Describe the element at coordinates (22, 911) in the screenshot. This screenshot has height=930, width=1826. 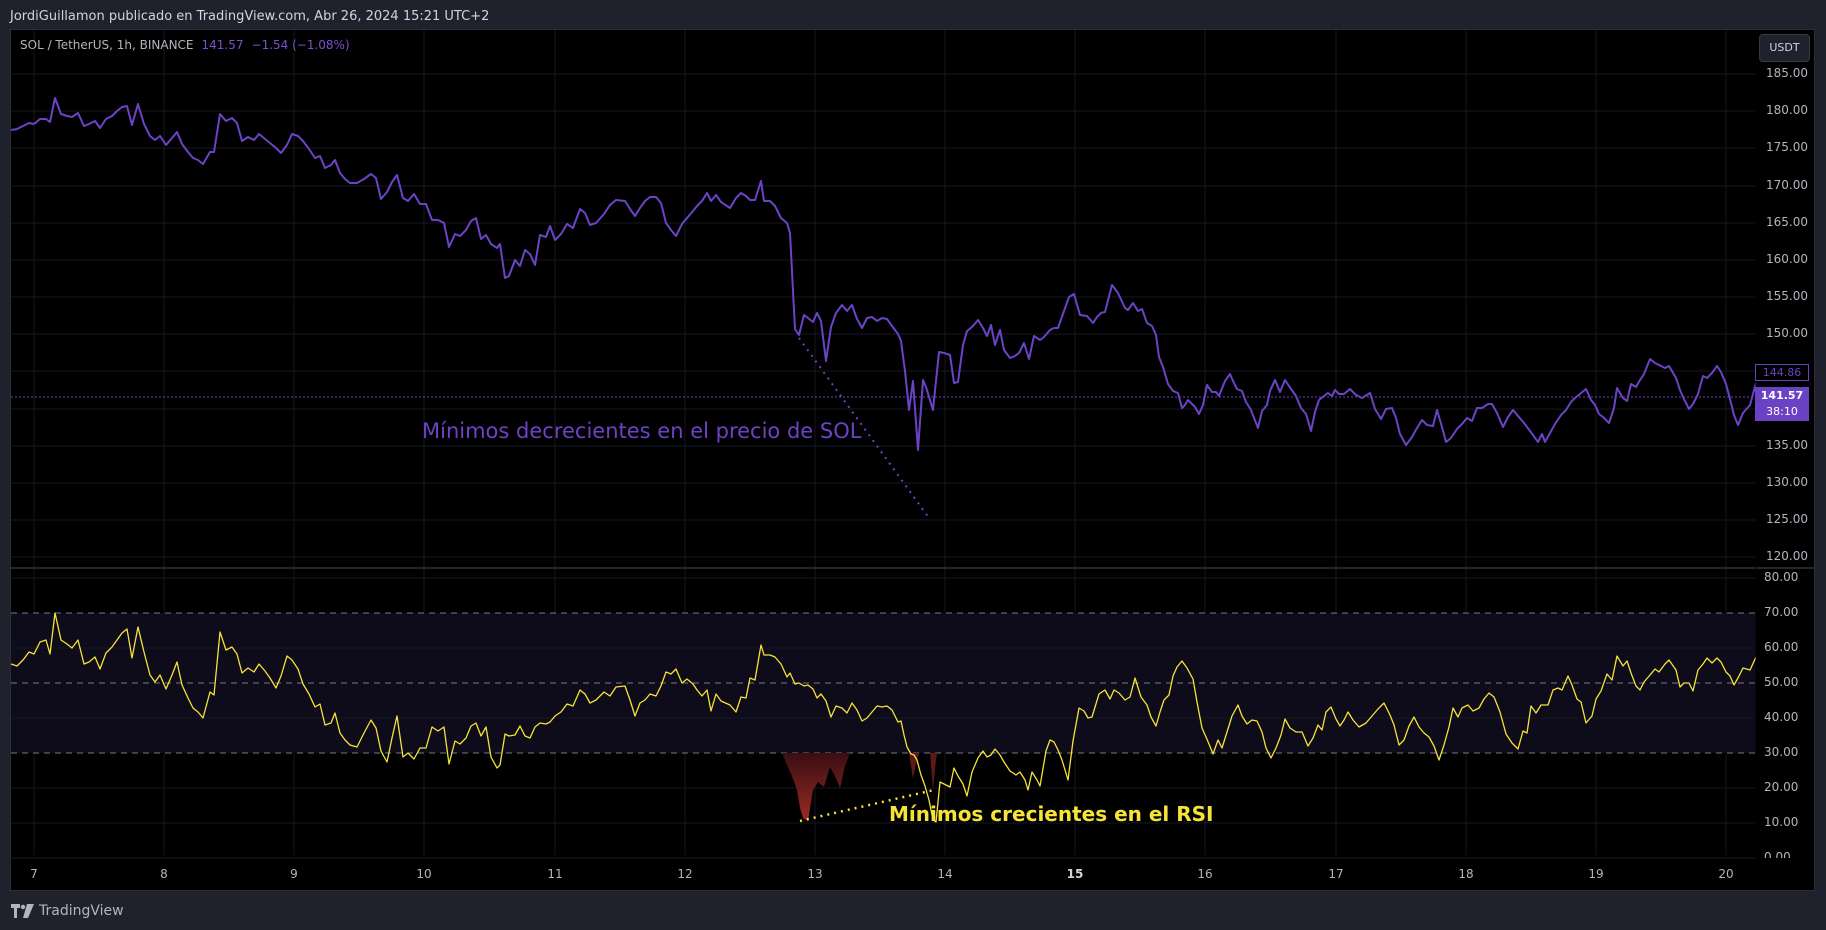
I see `tradingview-logo-icon` at that location.